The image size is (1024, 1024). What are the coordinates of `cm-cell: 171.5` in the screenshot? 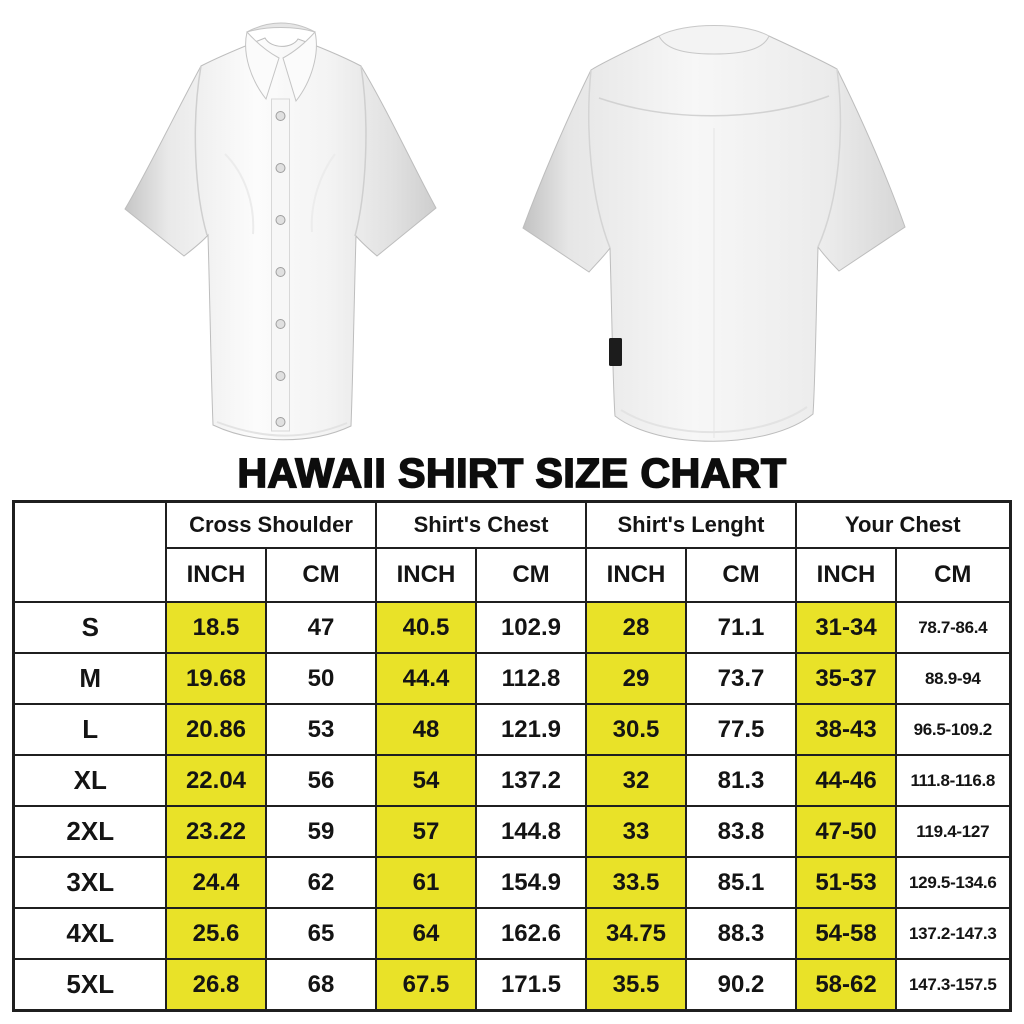 It's located at (531, 985).